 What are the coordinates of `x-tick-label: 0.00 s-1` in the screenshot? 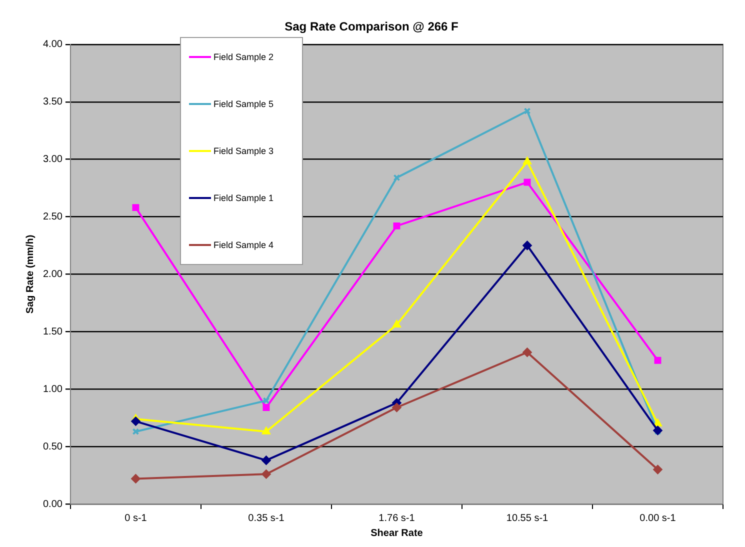 It's located at (658, 518).